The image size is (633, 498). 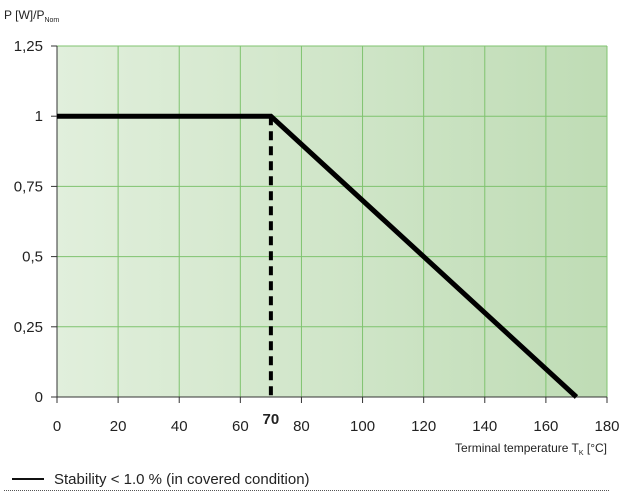 What do you see at coordinates (545, 426) in the screenshot?
I see `x-tick-label: 160` at bounding box center [545, 426].